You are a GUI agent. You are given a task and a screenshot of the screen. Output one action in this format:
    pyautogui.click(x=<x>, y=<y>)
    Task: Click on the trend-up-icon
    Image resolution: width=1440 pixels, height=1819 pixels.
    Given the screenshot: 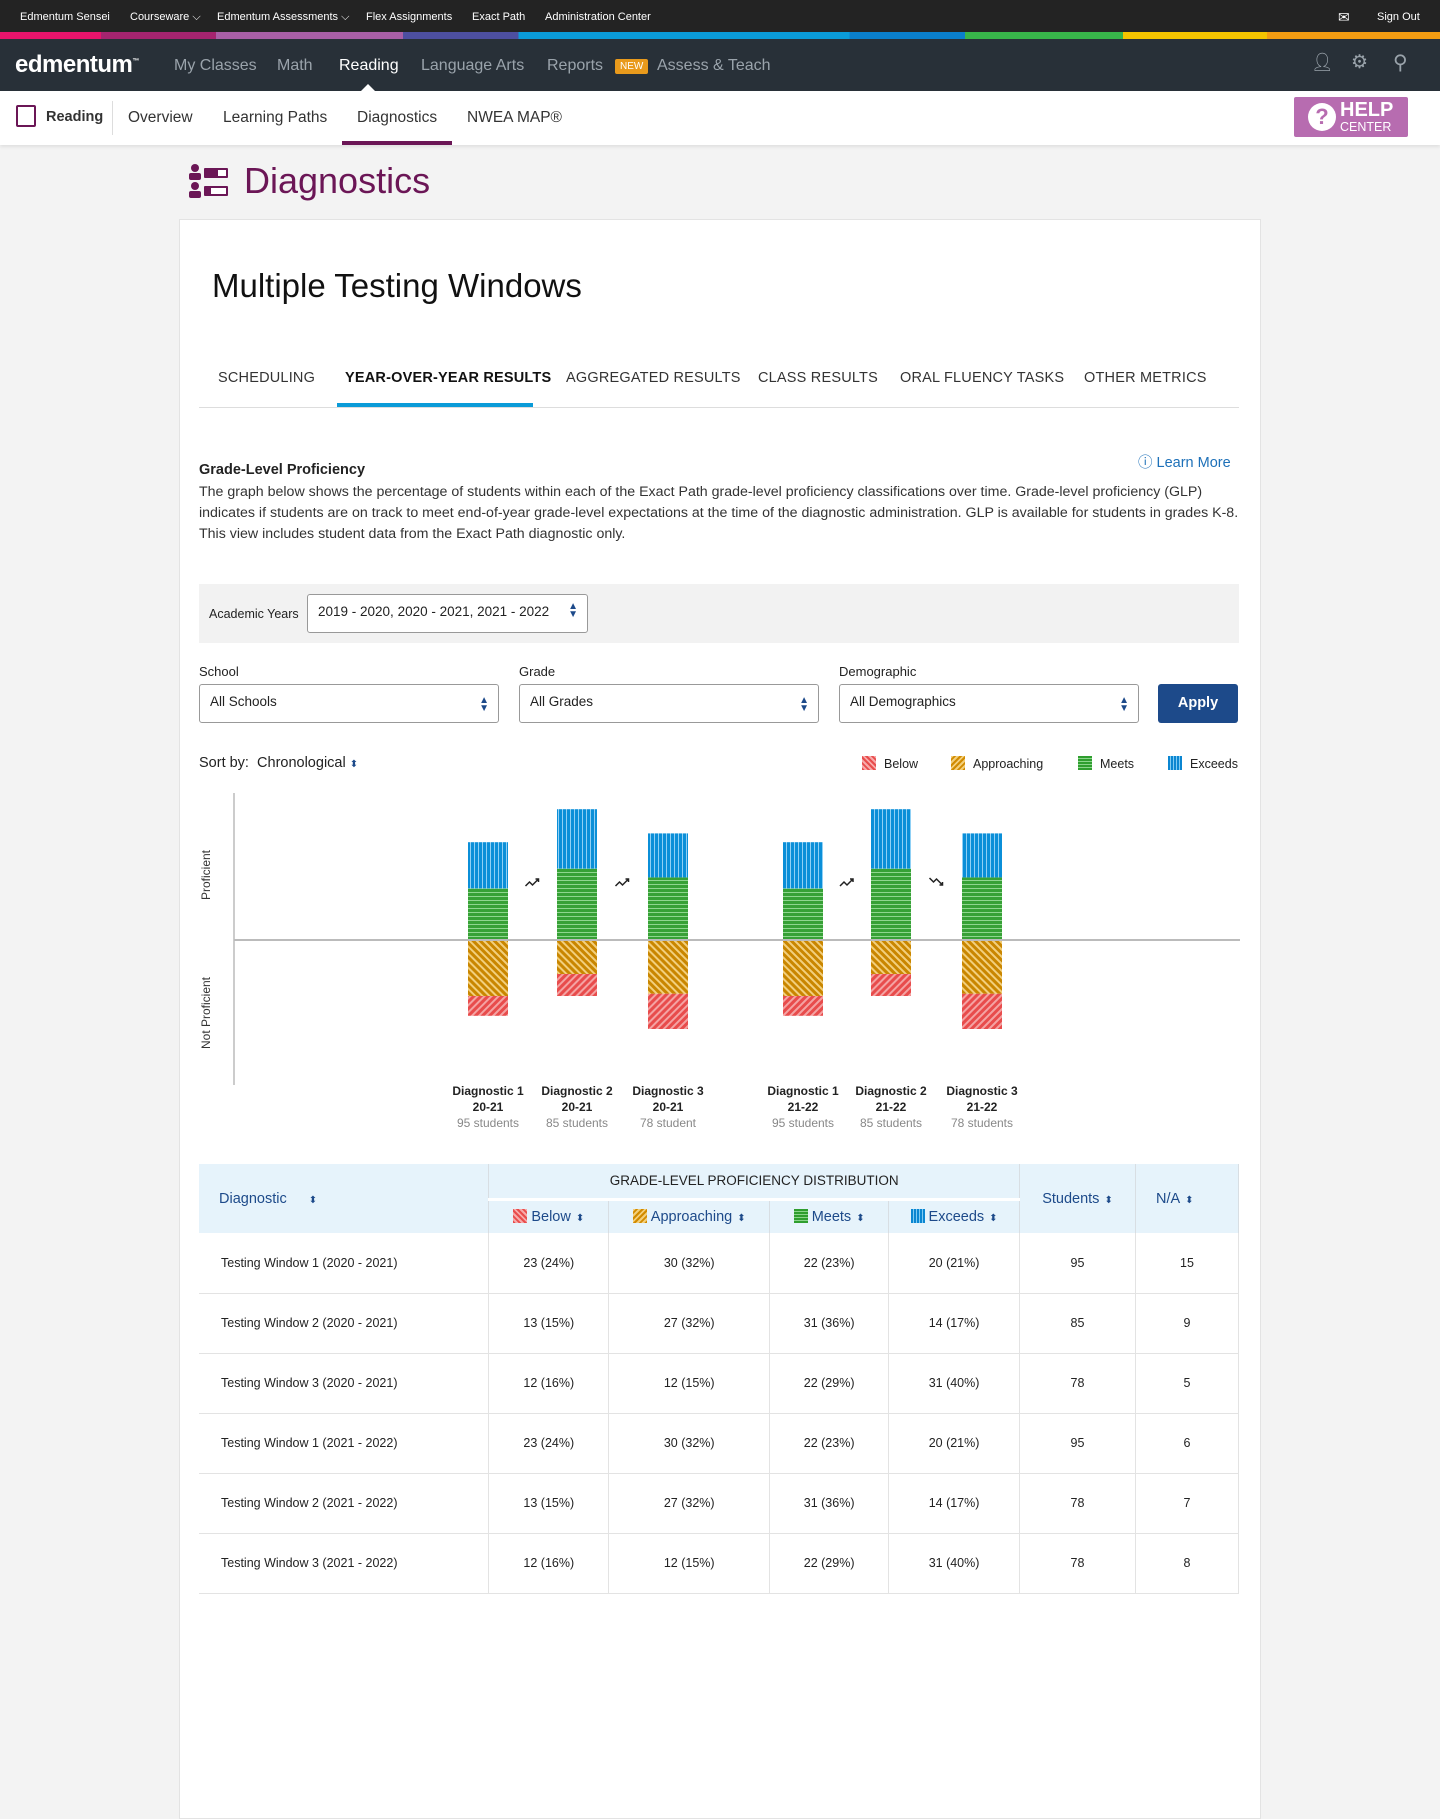 What is the action you would take?
    pyautogui.click(x=622, y=882)
    